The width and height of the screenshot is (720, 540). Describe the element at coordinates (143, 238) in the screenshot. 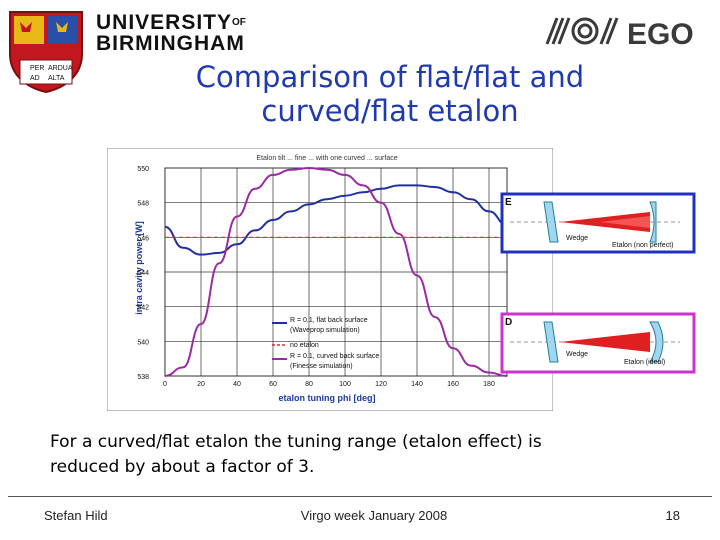

I see `y-tick-label: 546` at that location.